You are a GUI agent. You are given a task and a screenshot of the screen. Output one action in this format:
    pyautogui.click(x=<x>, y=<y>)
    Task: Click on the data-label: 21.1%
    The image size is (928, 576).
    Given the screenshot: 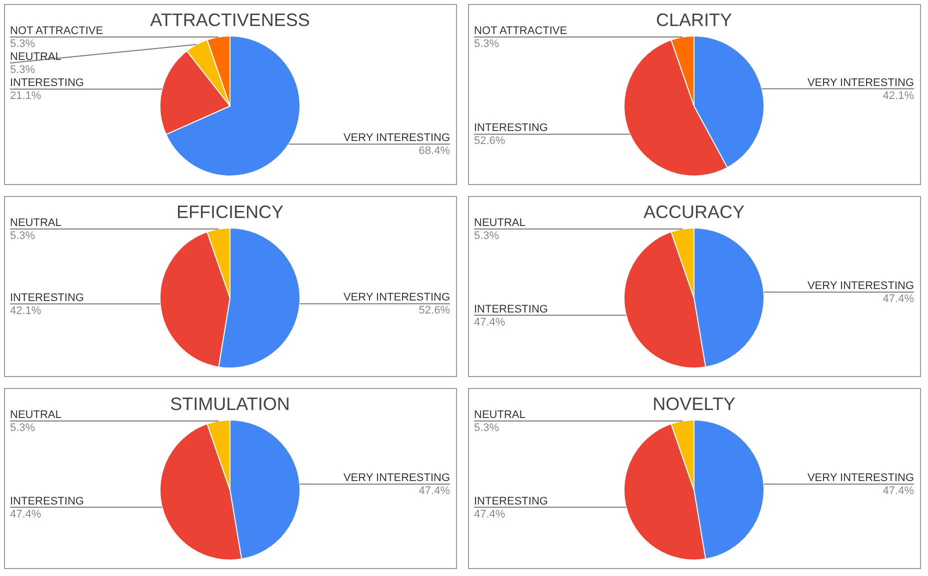 What is the action you would take?
    pyautogui.click(x=26, y=96)
    